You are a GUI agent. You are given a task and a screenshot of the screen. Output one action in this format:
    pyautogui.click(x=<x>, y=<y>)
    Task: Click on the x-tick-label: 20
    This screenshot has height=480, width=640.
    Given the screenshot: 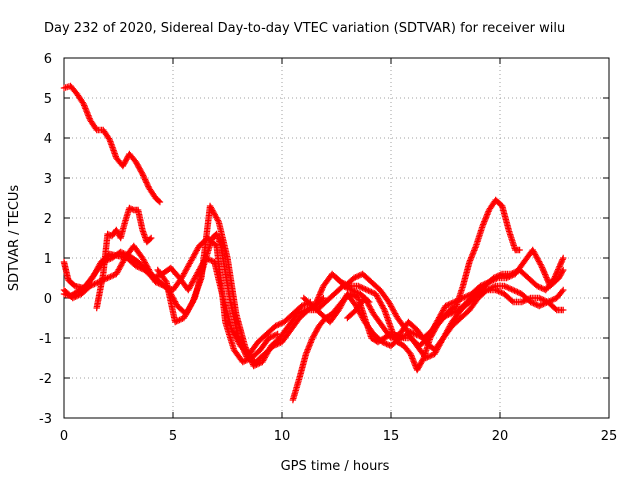 What is the action you would take?
    pyautogui.click(x=500, y=436)
    